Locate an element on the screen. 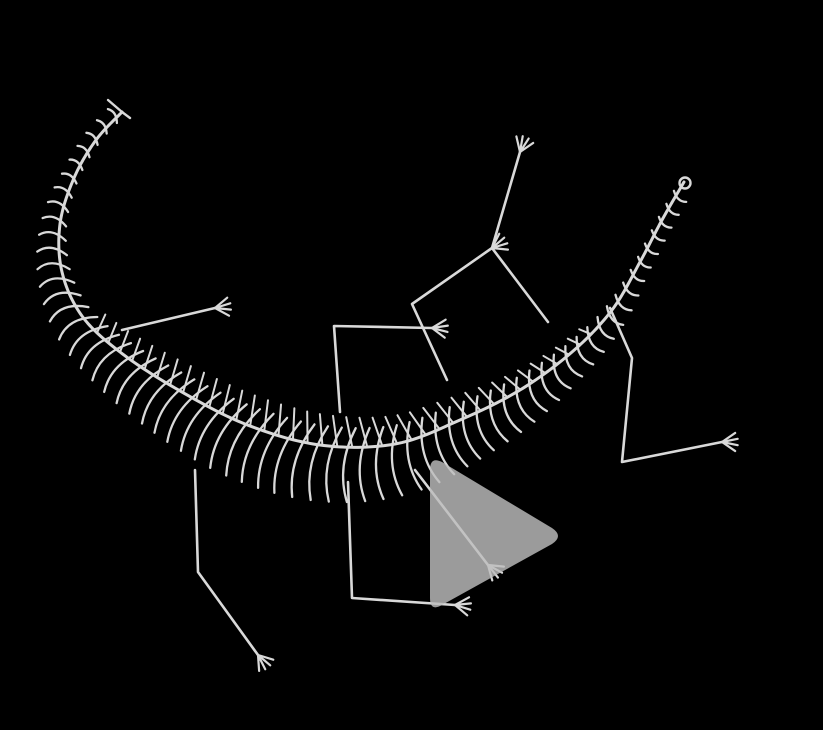 The height and width of the screenshot is (730, 823). play-button is located at coordinates (495, 533).